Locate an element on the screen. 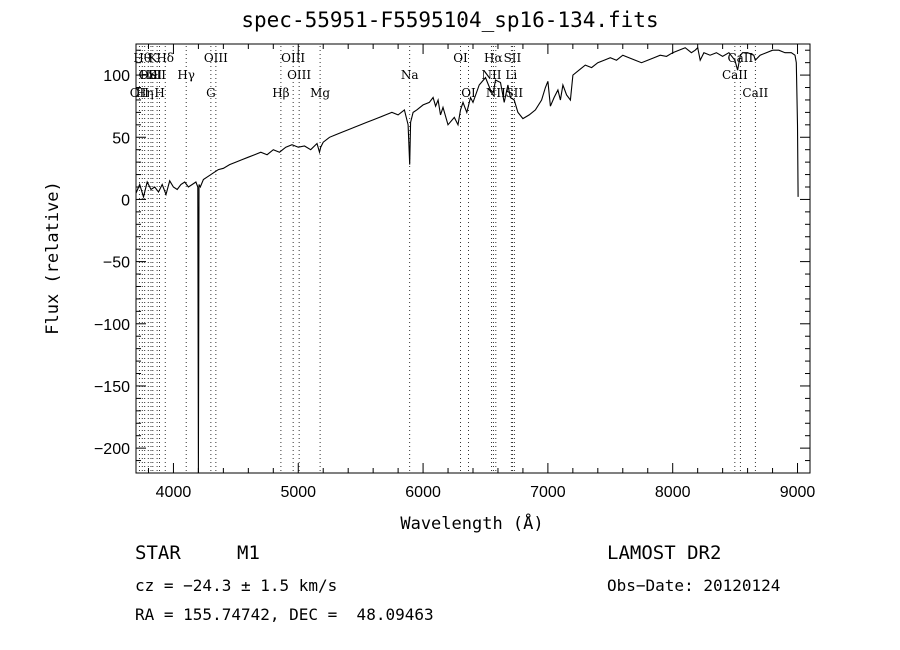  spectral-line-label: Hη is located at coordinates (145, 93).